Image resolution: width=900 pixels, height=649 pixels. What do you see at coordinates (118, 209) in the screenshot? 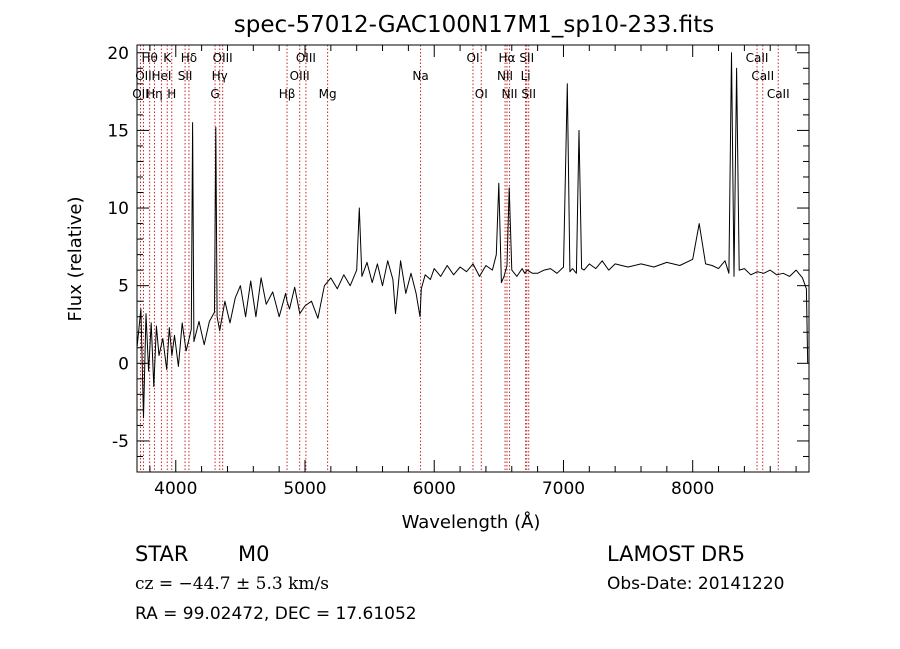
I see `y-tick-label: 10` at bounding box center [118, 209].